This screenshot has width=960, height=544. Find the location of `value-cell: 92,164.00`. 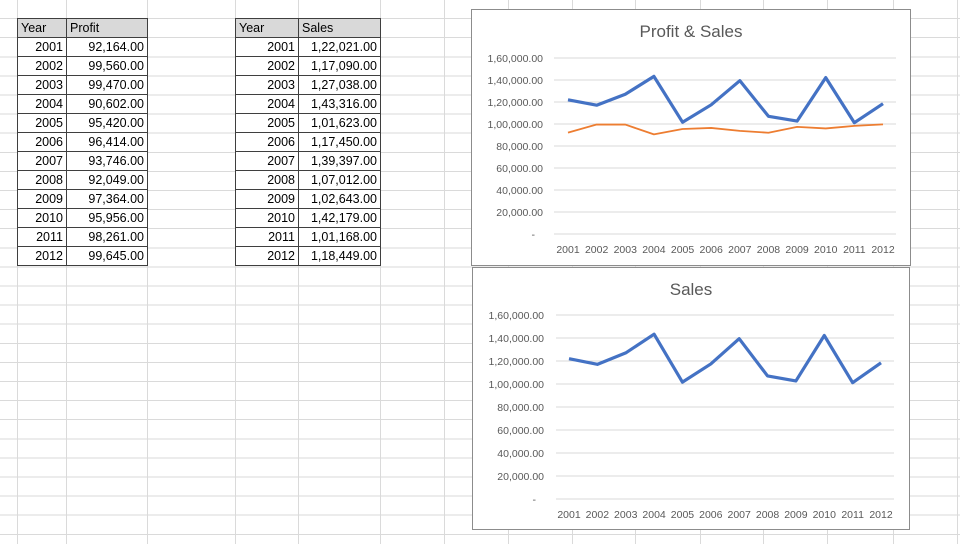

value-cell: 92,164.00 is located at coordinates (107, 47).